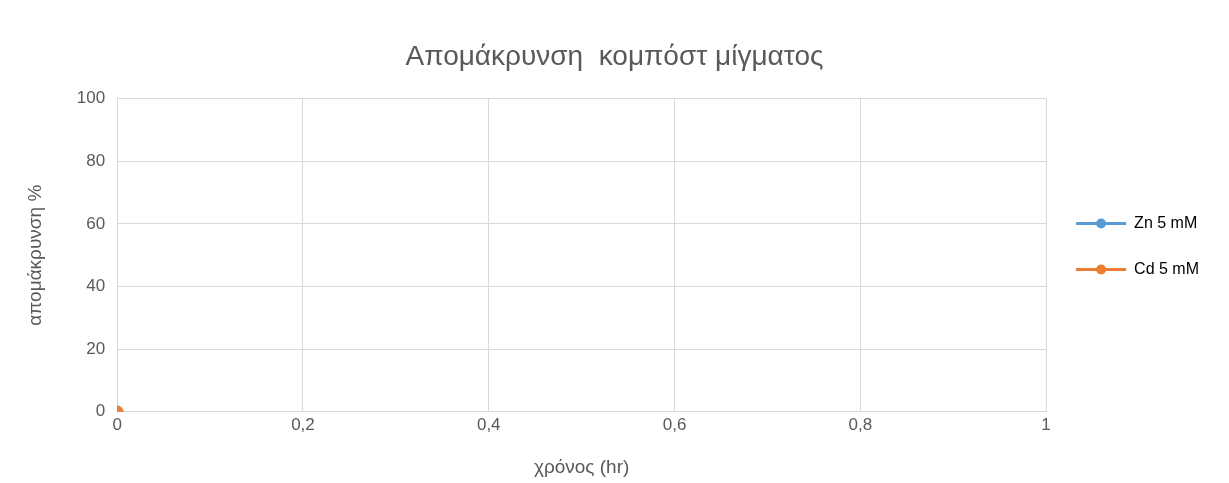 The height and width of the screenshot is (483, 1229). Describe the element at coordinates (117, 424) in the screenshot. I see `x-tick-label: 0` at that location.